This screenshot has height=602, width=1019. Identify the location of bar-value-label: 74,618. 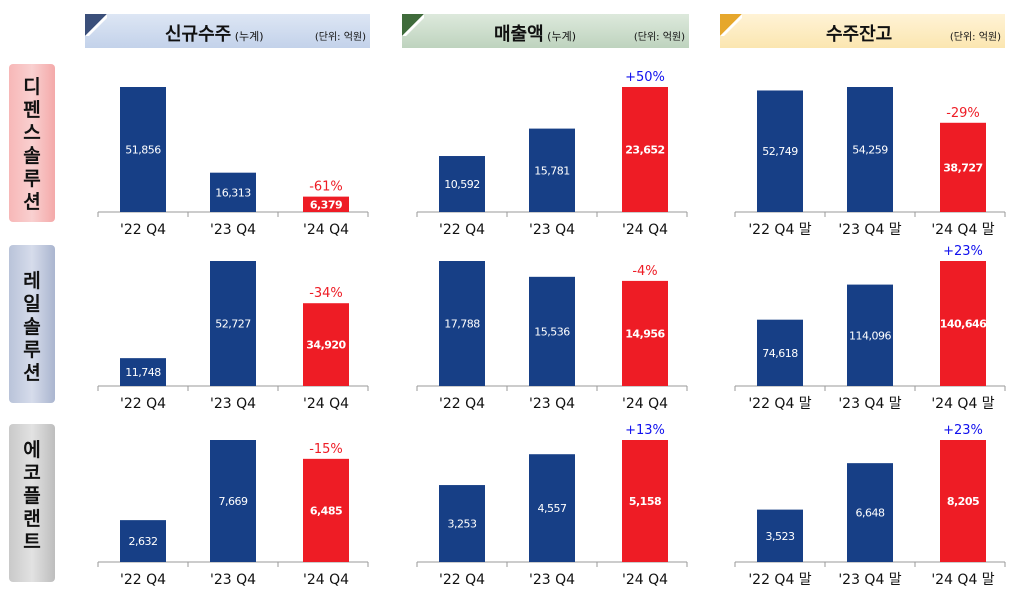
(780, 353).